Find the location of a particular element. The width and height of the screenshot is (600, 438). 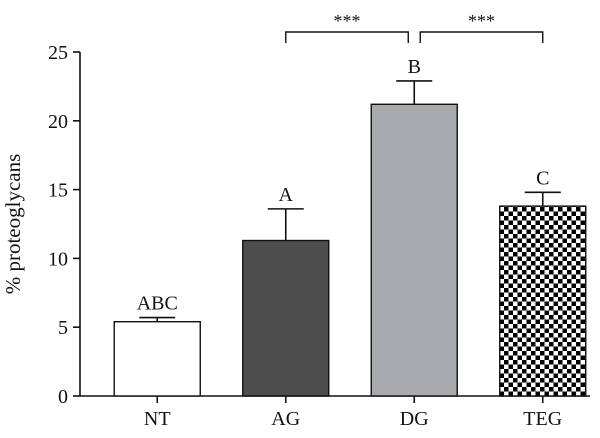

significance-brackets: *** *** is located at coordinates (414, 27).